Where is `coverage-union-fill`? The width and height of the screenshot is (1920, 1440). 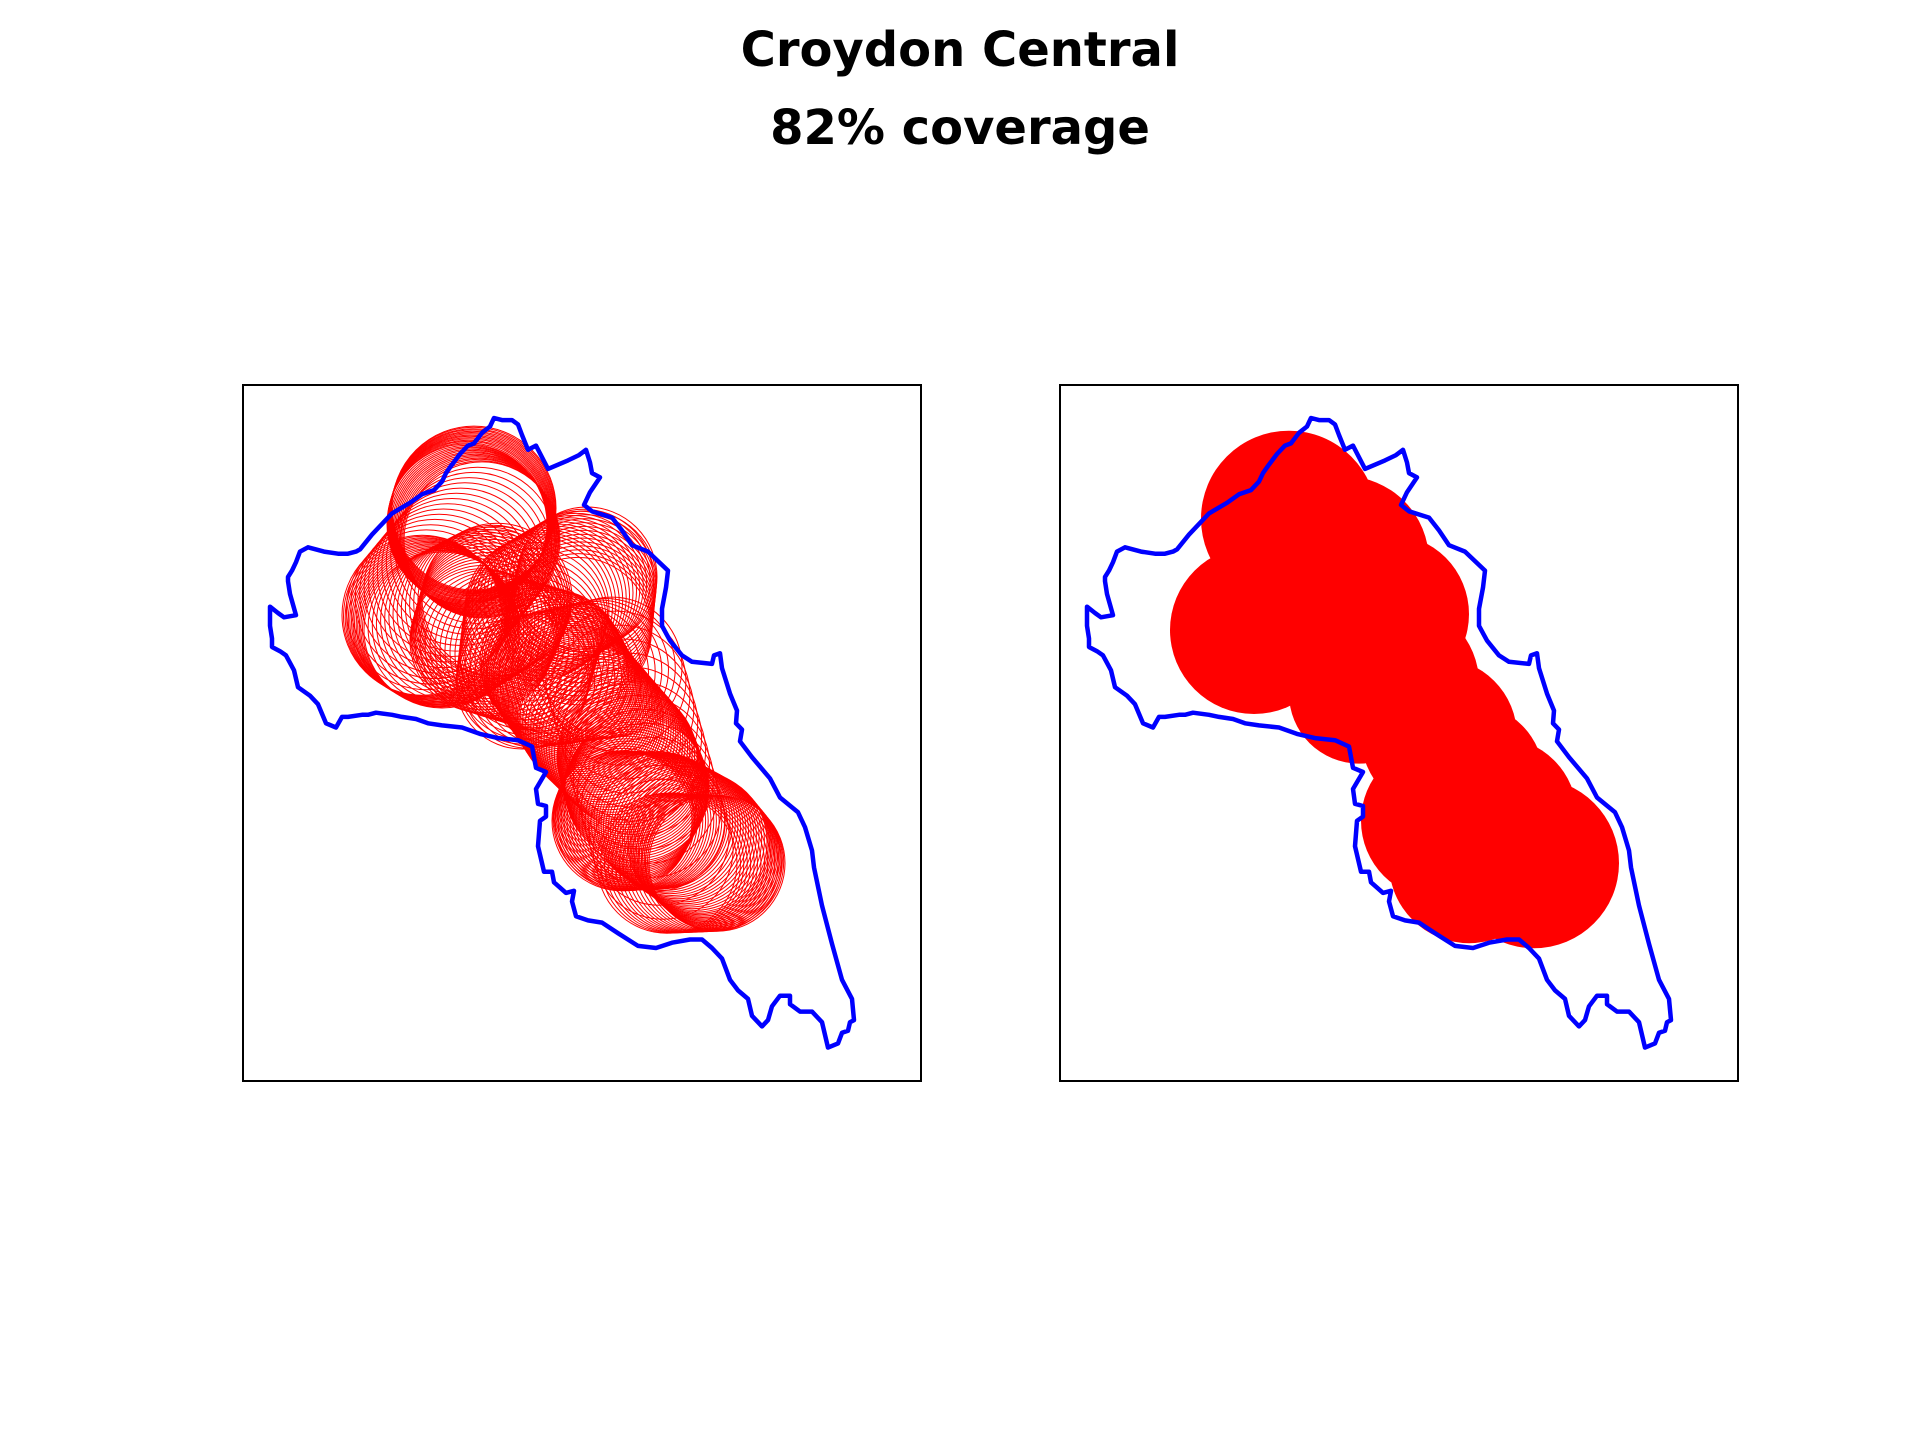
coverage-union-fill is located at coordinates (1394, 689).